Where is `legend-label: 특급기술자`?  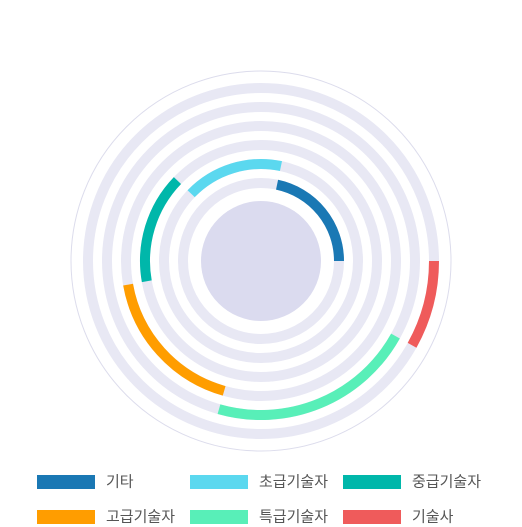 legend-label: 특급기술자 is located at coordinates (293, 517).